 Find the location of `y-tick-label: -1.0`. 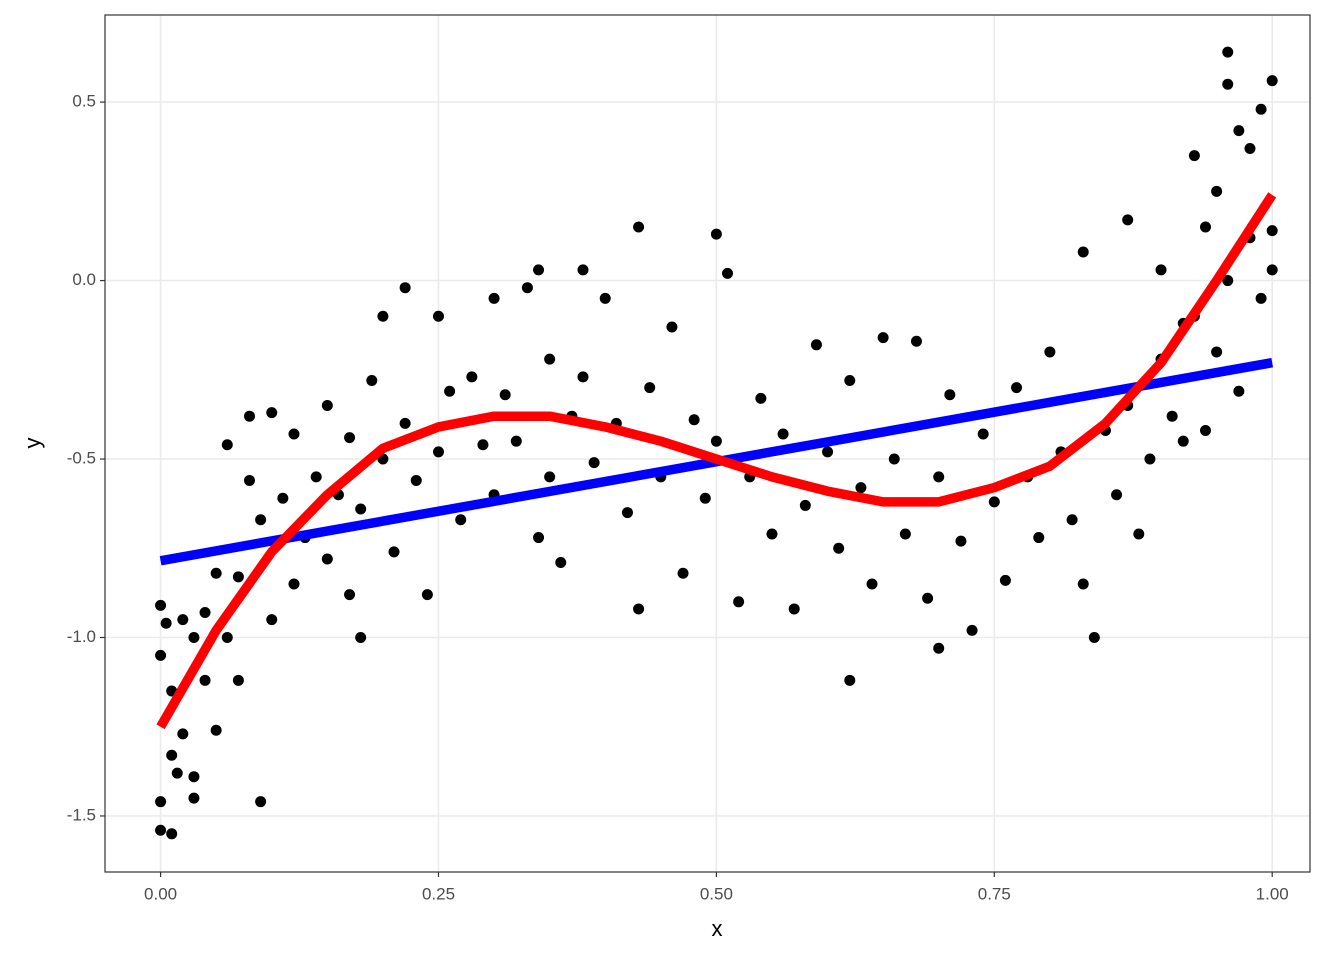

y-tick-label: -1.0 is located at coordinates (81, 636).